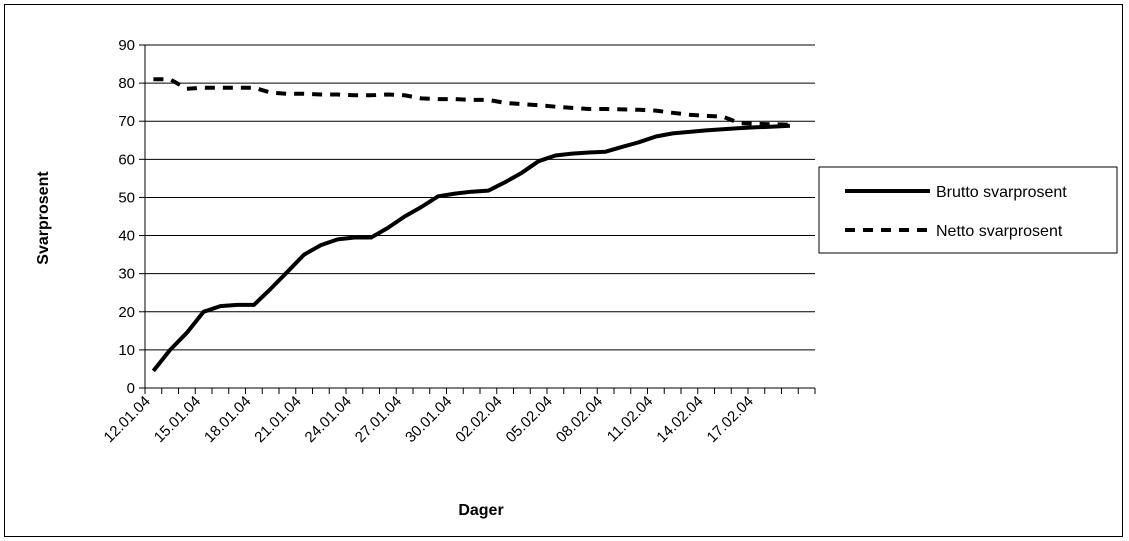 The image size is (1129, 541). What do you see at coordinates (126, 159) in the screenshot?
I see `y-tick-label: 60` at bounding box center [126, 159].